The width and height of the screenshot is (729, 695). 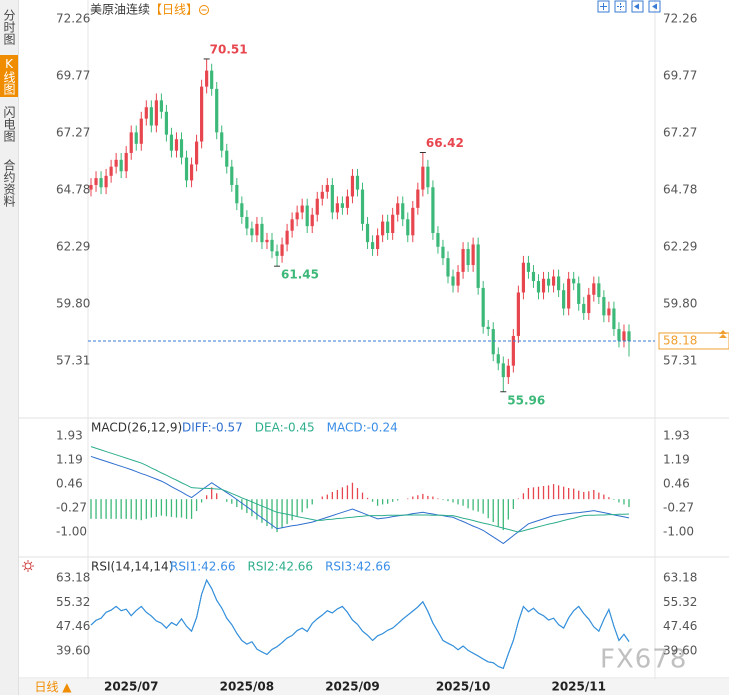 What do you see at coordinates (132, 567) in the screenshot?
I see `panel-title: RSI(14,14,14)` at bounding box center [132, 567].